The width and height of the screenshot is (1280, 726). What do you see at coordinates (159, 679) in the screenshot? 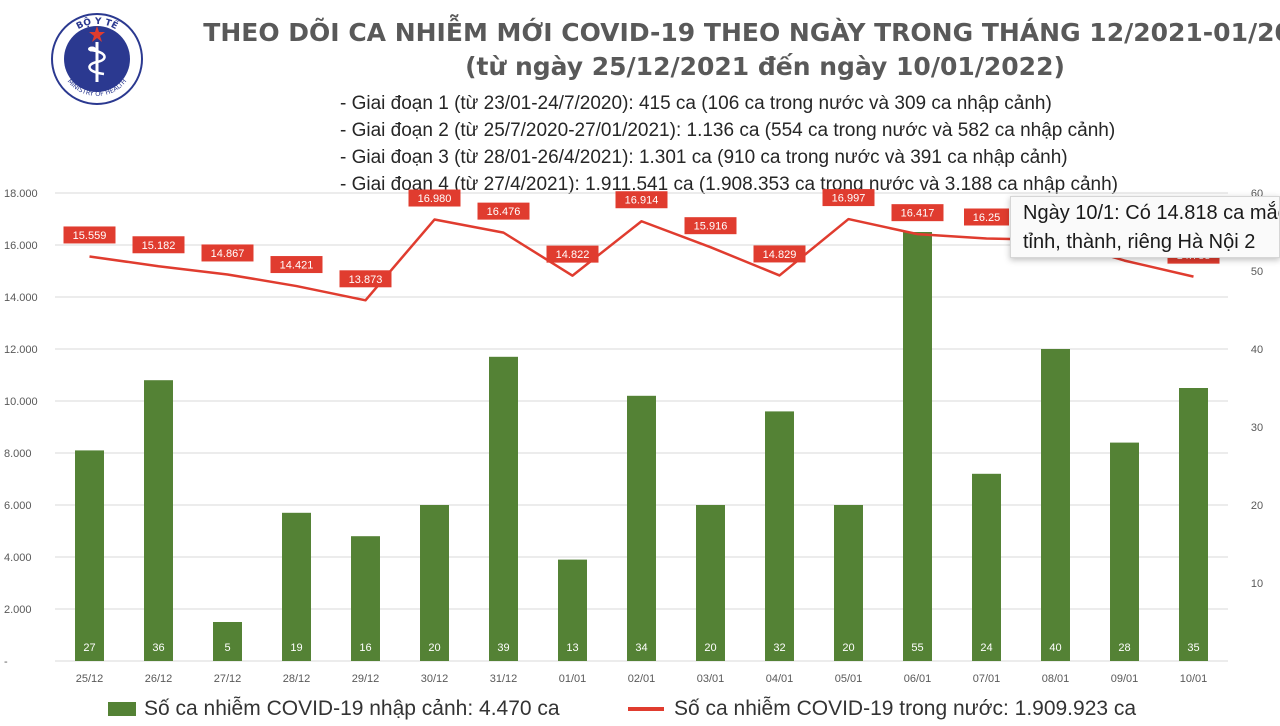
I see `x-tick-label: 26/12` at bounding box center [159, 679].